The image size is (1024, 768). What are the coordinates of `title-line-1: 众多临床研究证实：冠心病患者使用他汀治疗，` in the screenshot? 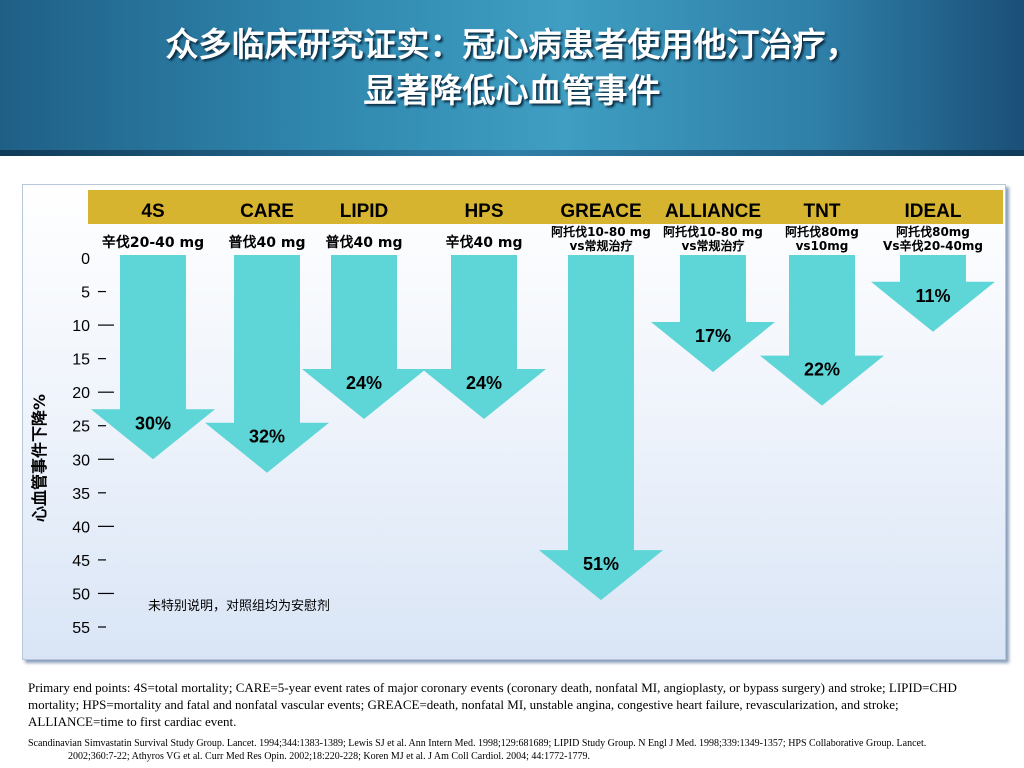 It's located at (512, 44).